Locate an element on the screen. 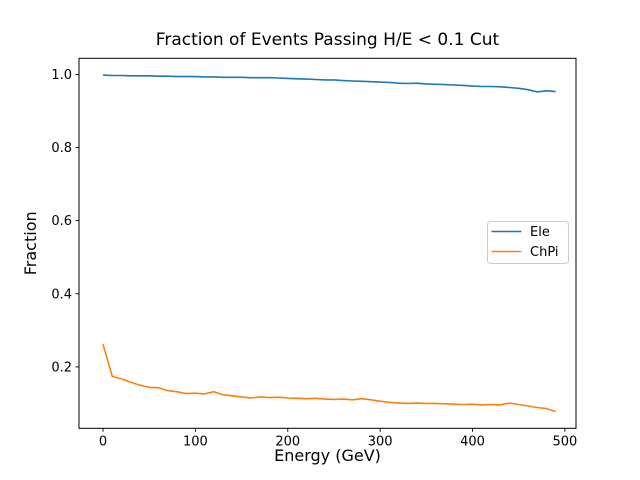  y-axis-ticks: 0.2 0.4 0.6 0.8 1.0 is located at coordinates (65, 221).